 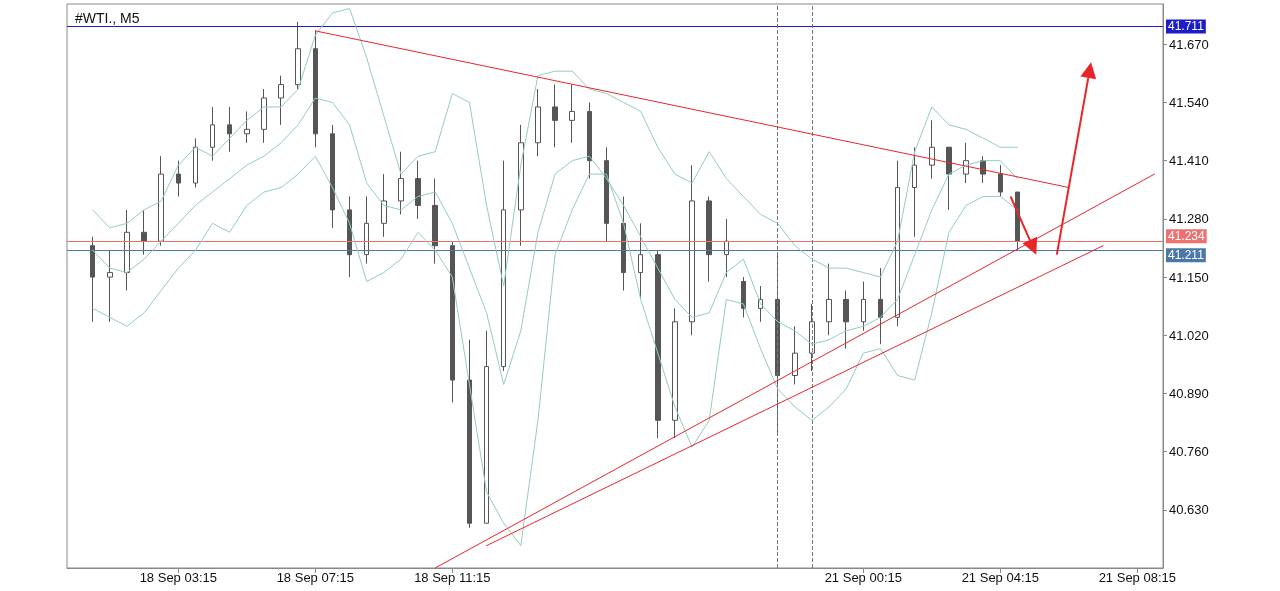 I want to click on y-tick-label: 40.760, so click(x=1189, y=452).